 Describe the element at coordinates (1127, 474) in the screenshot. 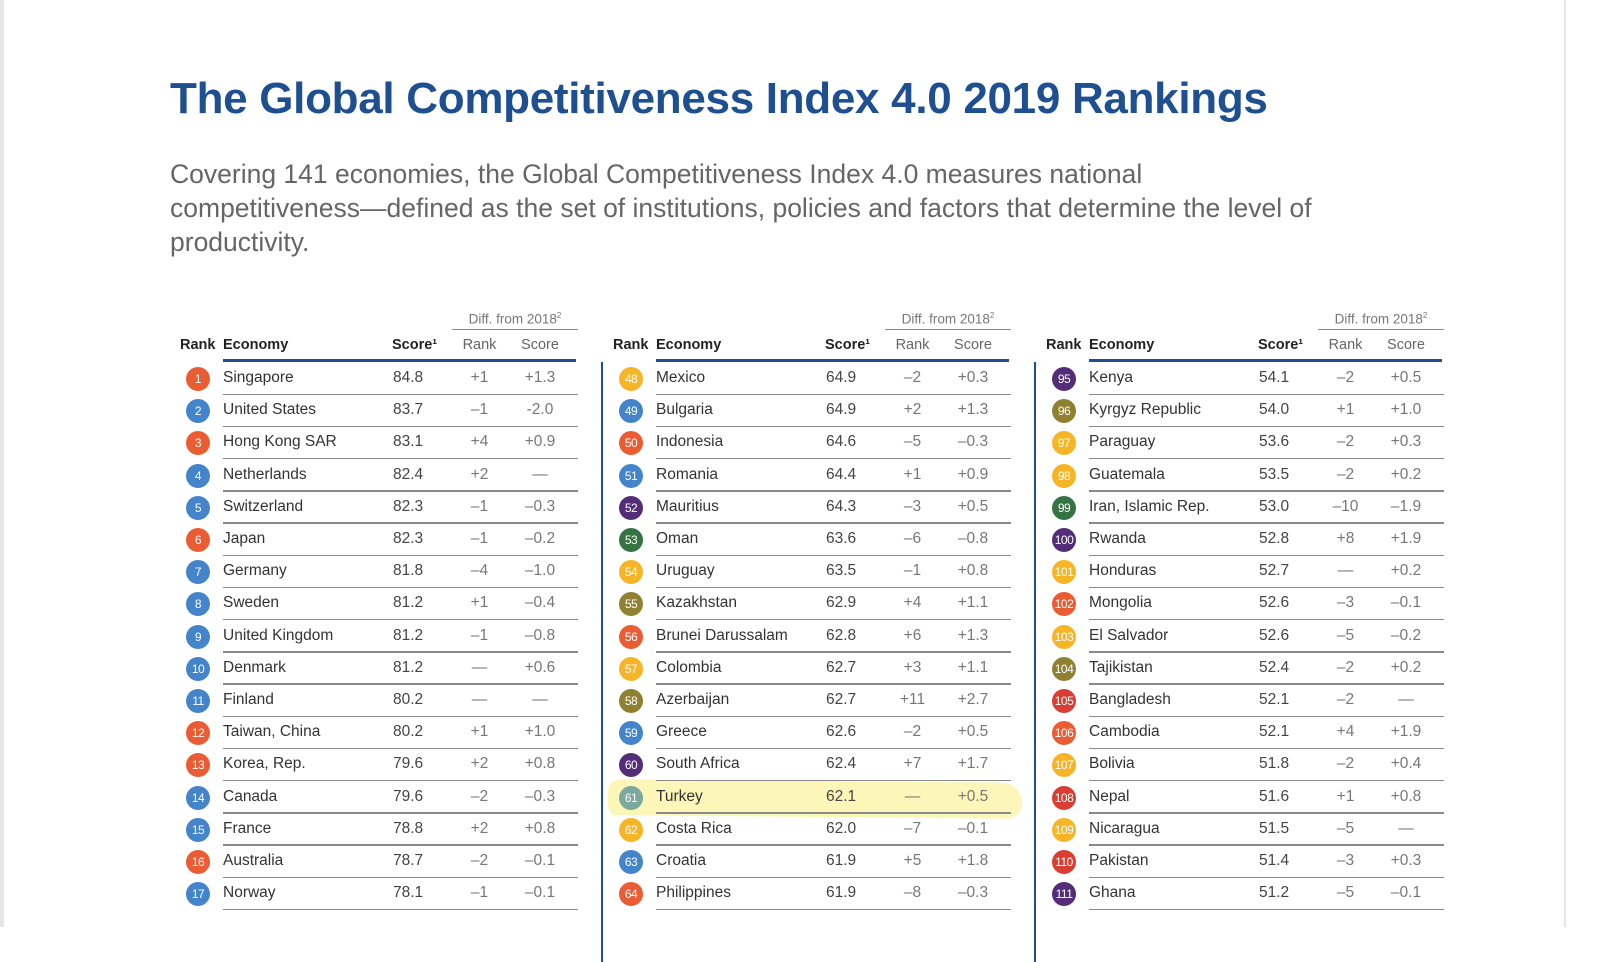

I see `economy-name: Guatemala` at that location.